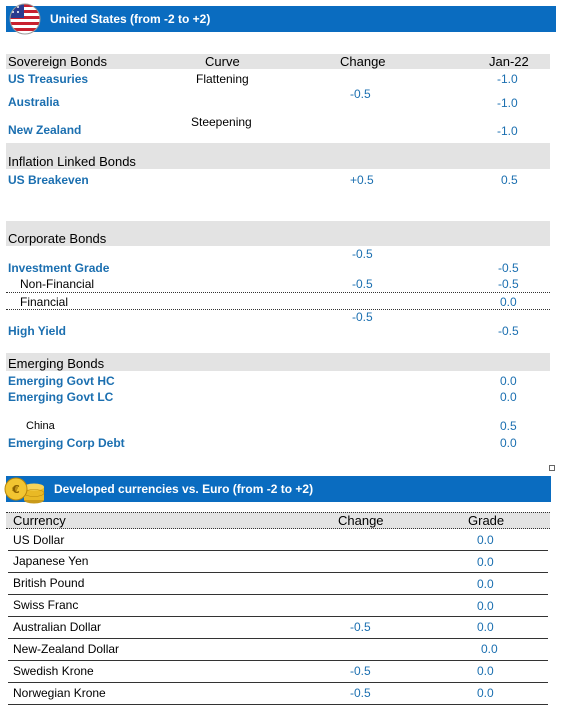 The image size is (567, 726). Describe the element at coordinates (507, 131) in the screenshot. I see `value-new-zealand: -1.0` at that location.